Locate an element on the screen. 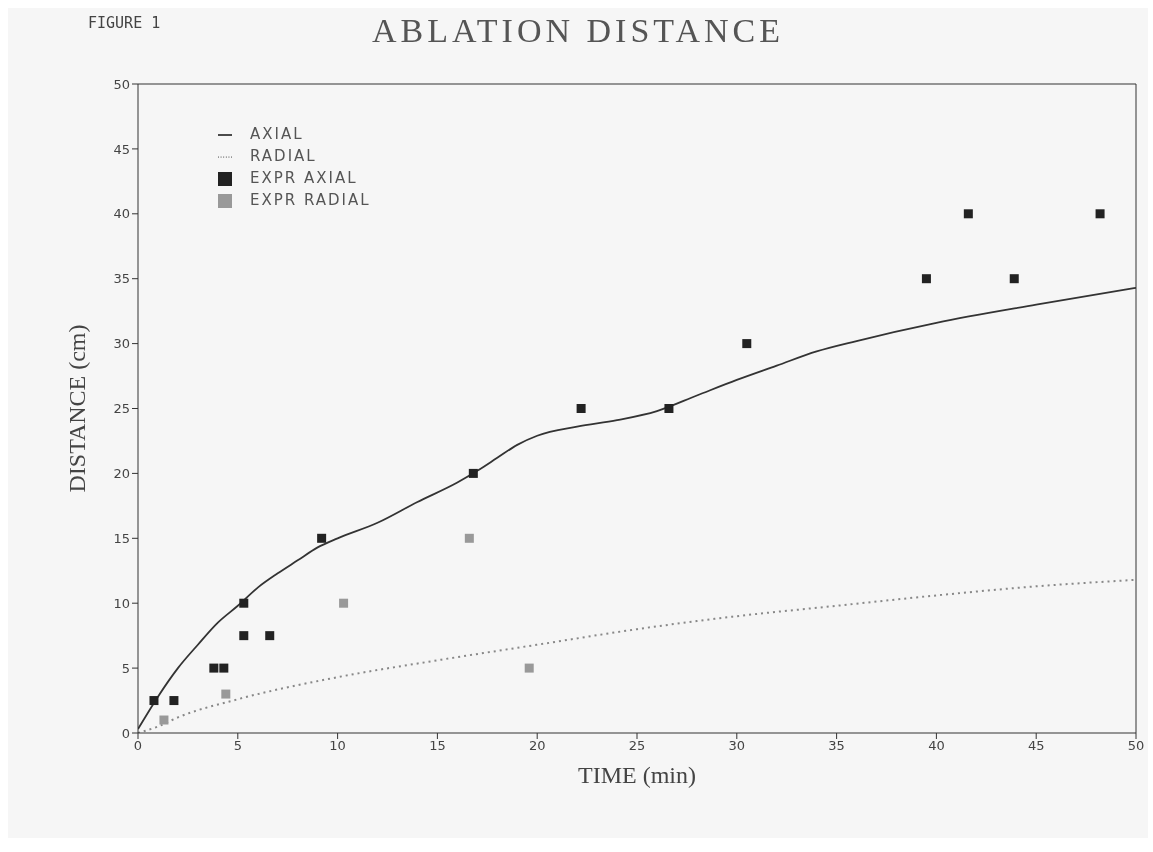 The image size is (1153, 852). x-tick-label: 20 is located at coordinates (537, 746).